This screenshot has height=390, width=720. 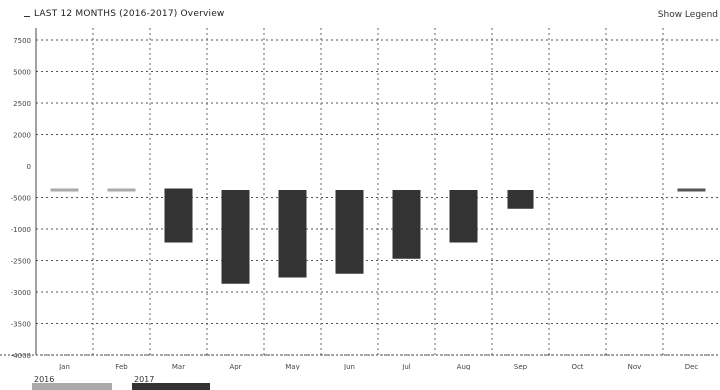 What do you see at coordinates (129, 14) in the screenshot?
I see `chart-title: LAST 12 MONTHS (2016-2017) Overview` at bounding box center [129, 14].